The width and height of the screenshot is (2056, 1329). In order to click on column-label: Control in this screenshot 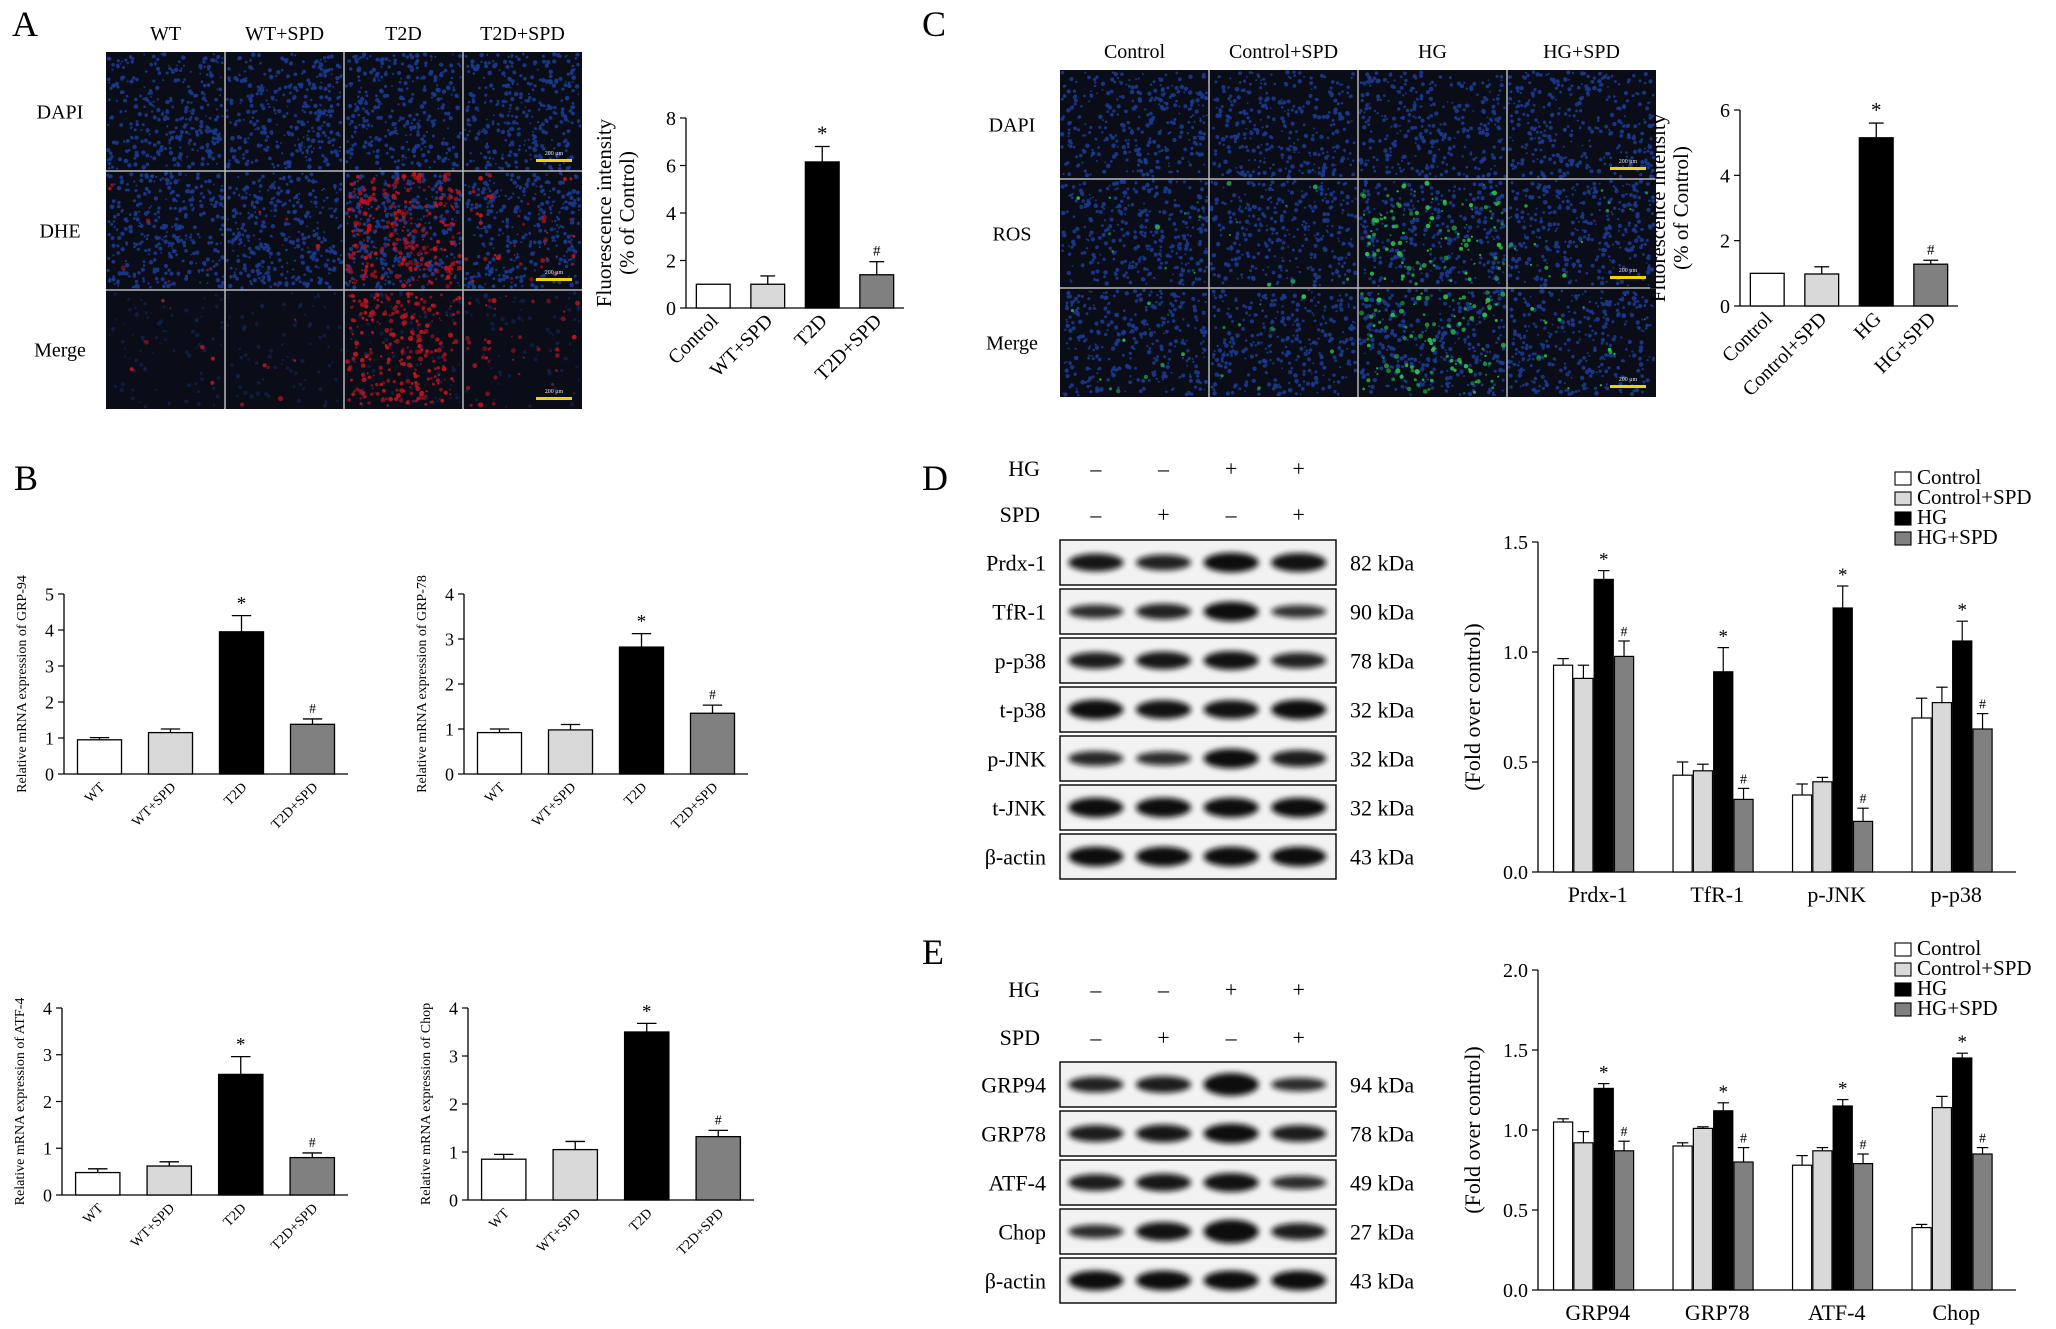, I will do `click(1135, 52)`.